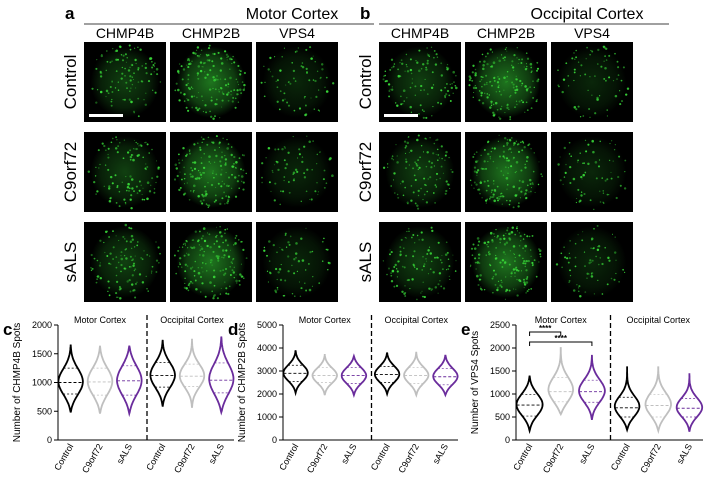 This screenshot has height=478, width=708. I want to click on cell-glow, so click(420, 262).